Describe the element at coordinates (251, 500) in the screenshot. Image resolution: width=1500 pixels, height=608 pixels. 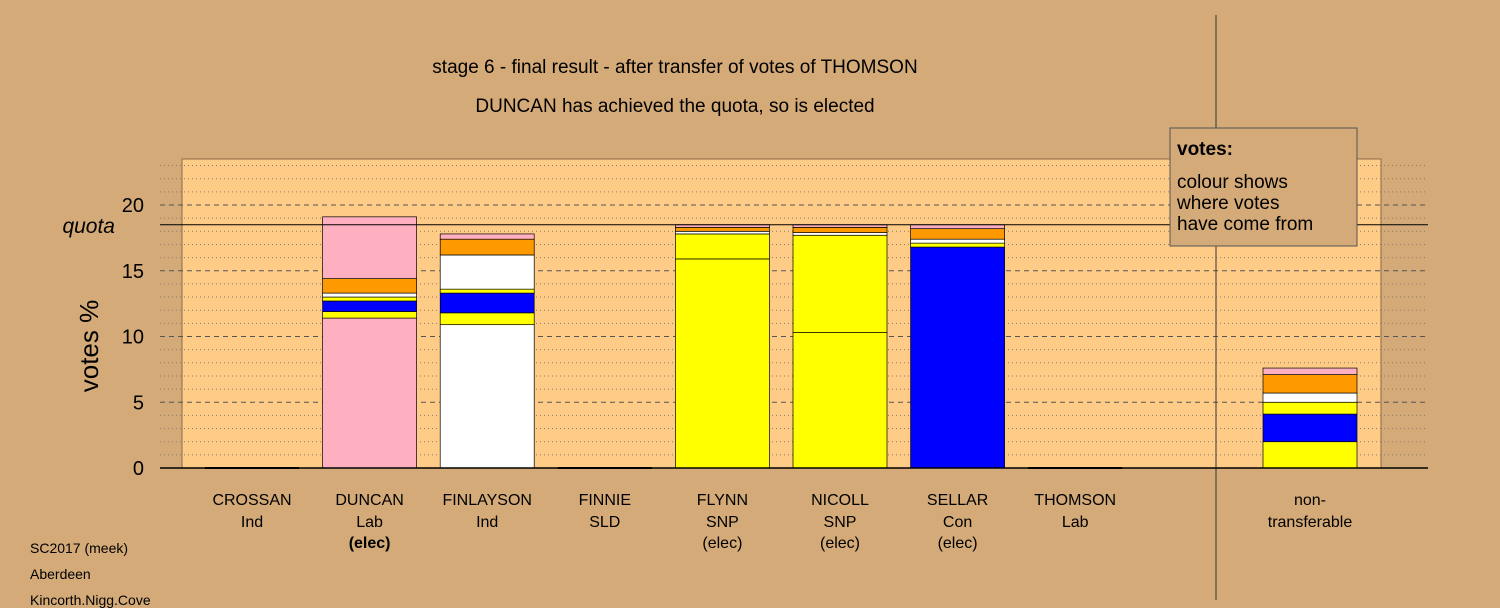
I see `candidate-name: CROSSAN` at that location.